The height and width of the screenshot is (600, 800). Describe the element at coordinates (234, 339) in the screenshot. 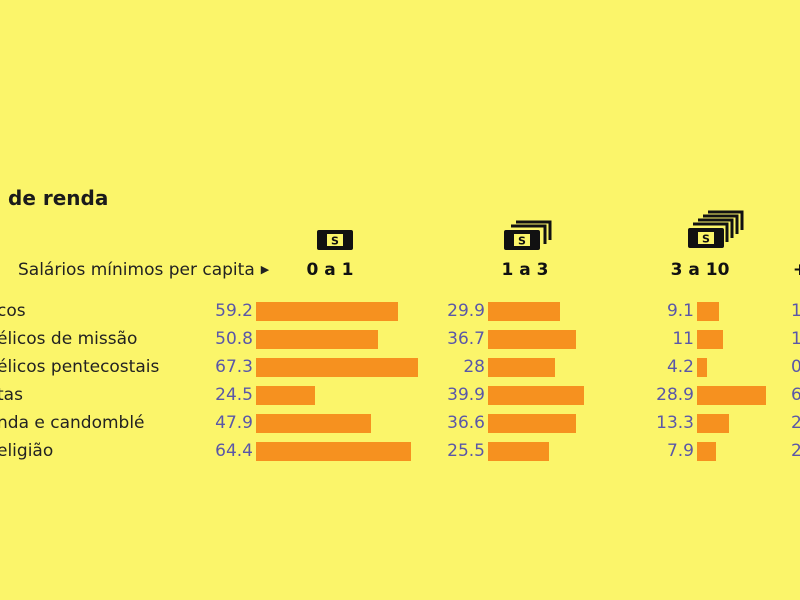

I see `data-label: 50.8` at that location.